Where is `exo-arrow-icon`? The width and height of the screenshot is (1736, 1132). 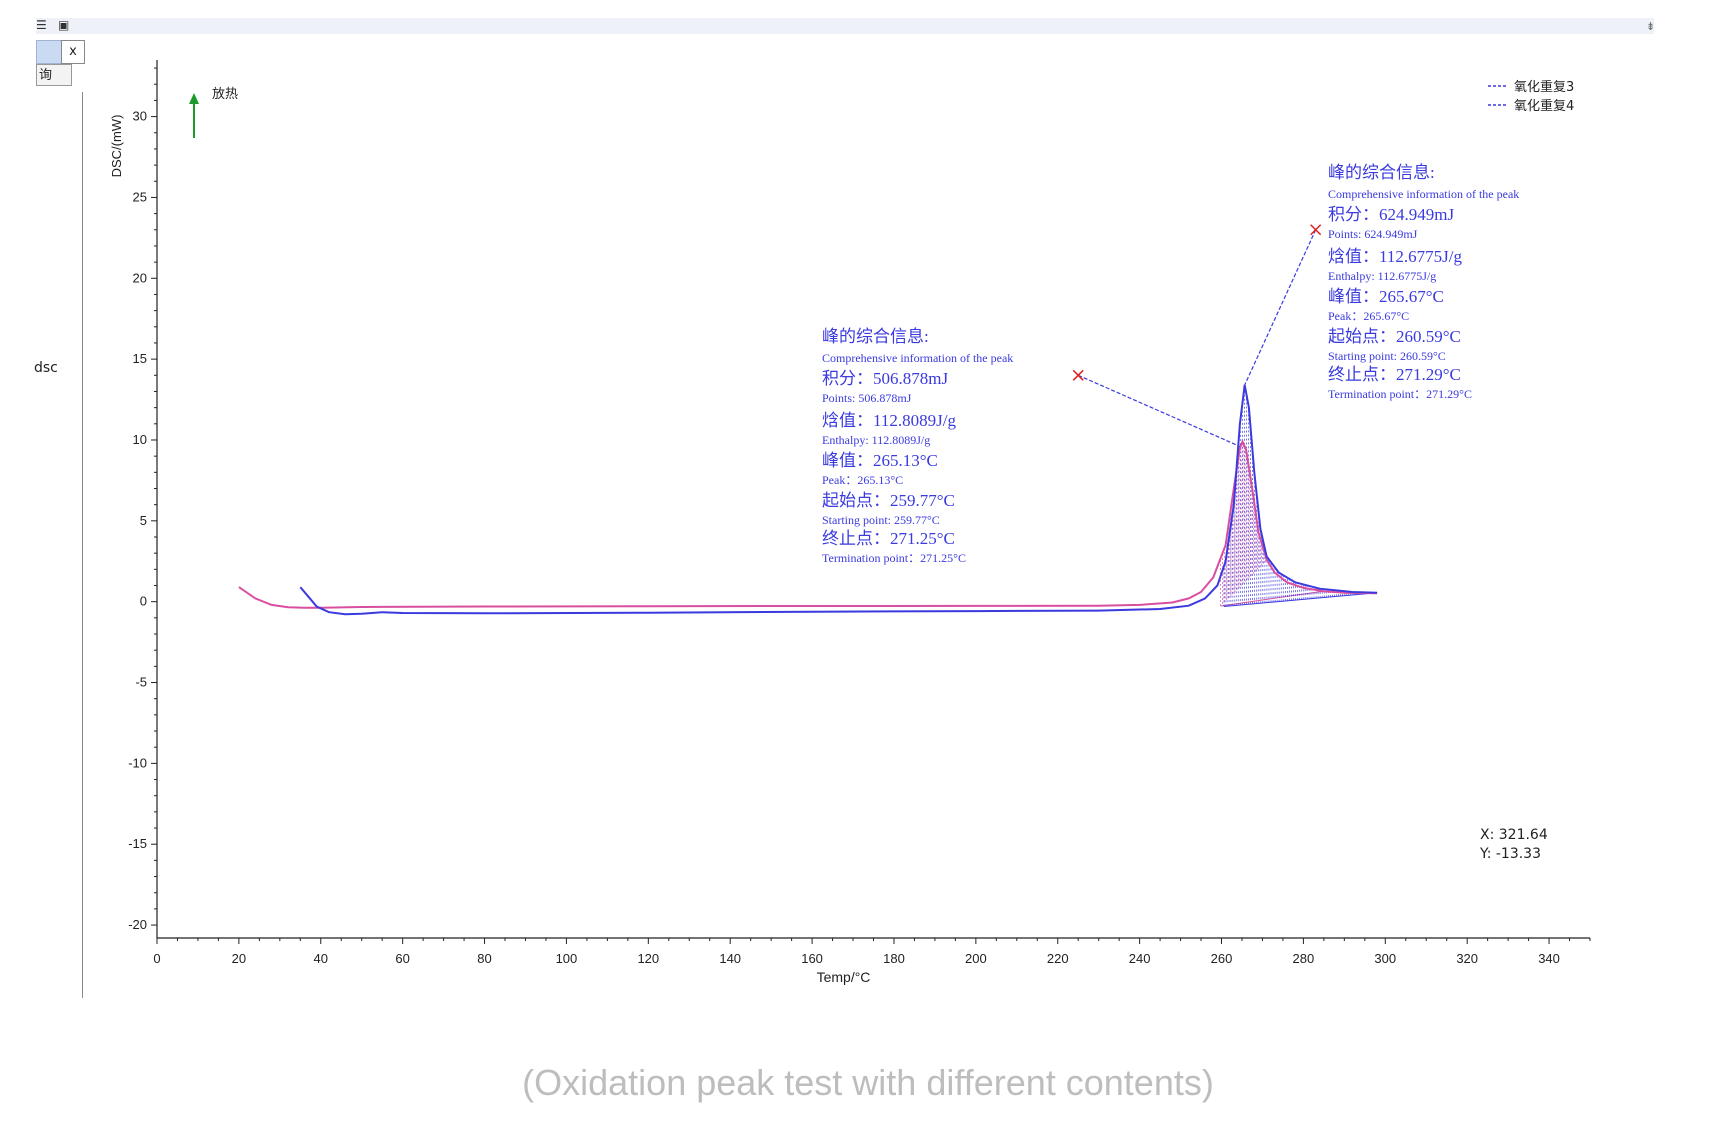
exo-arrow-icon is located at coordinates (194, 98).